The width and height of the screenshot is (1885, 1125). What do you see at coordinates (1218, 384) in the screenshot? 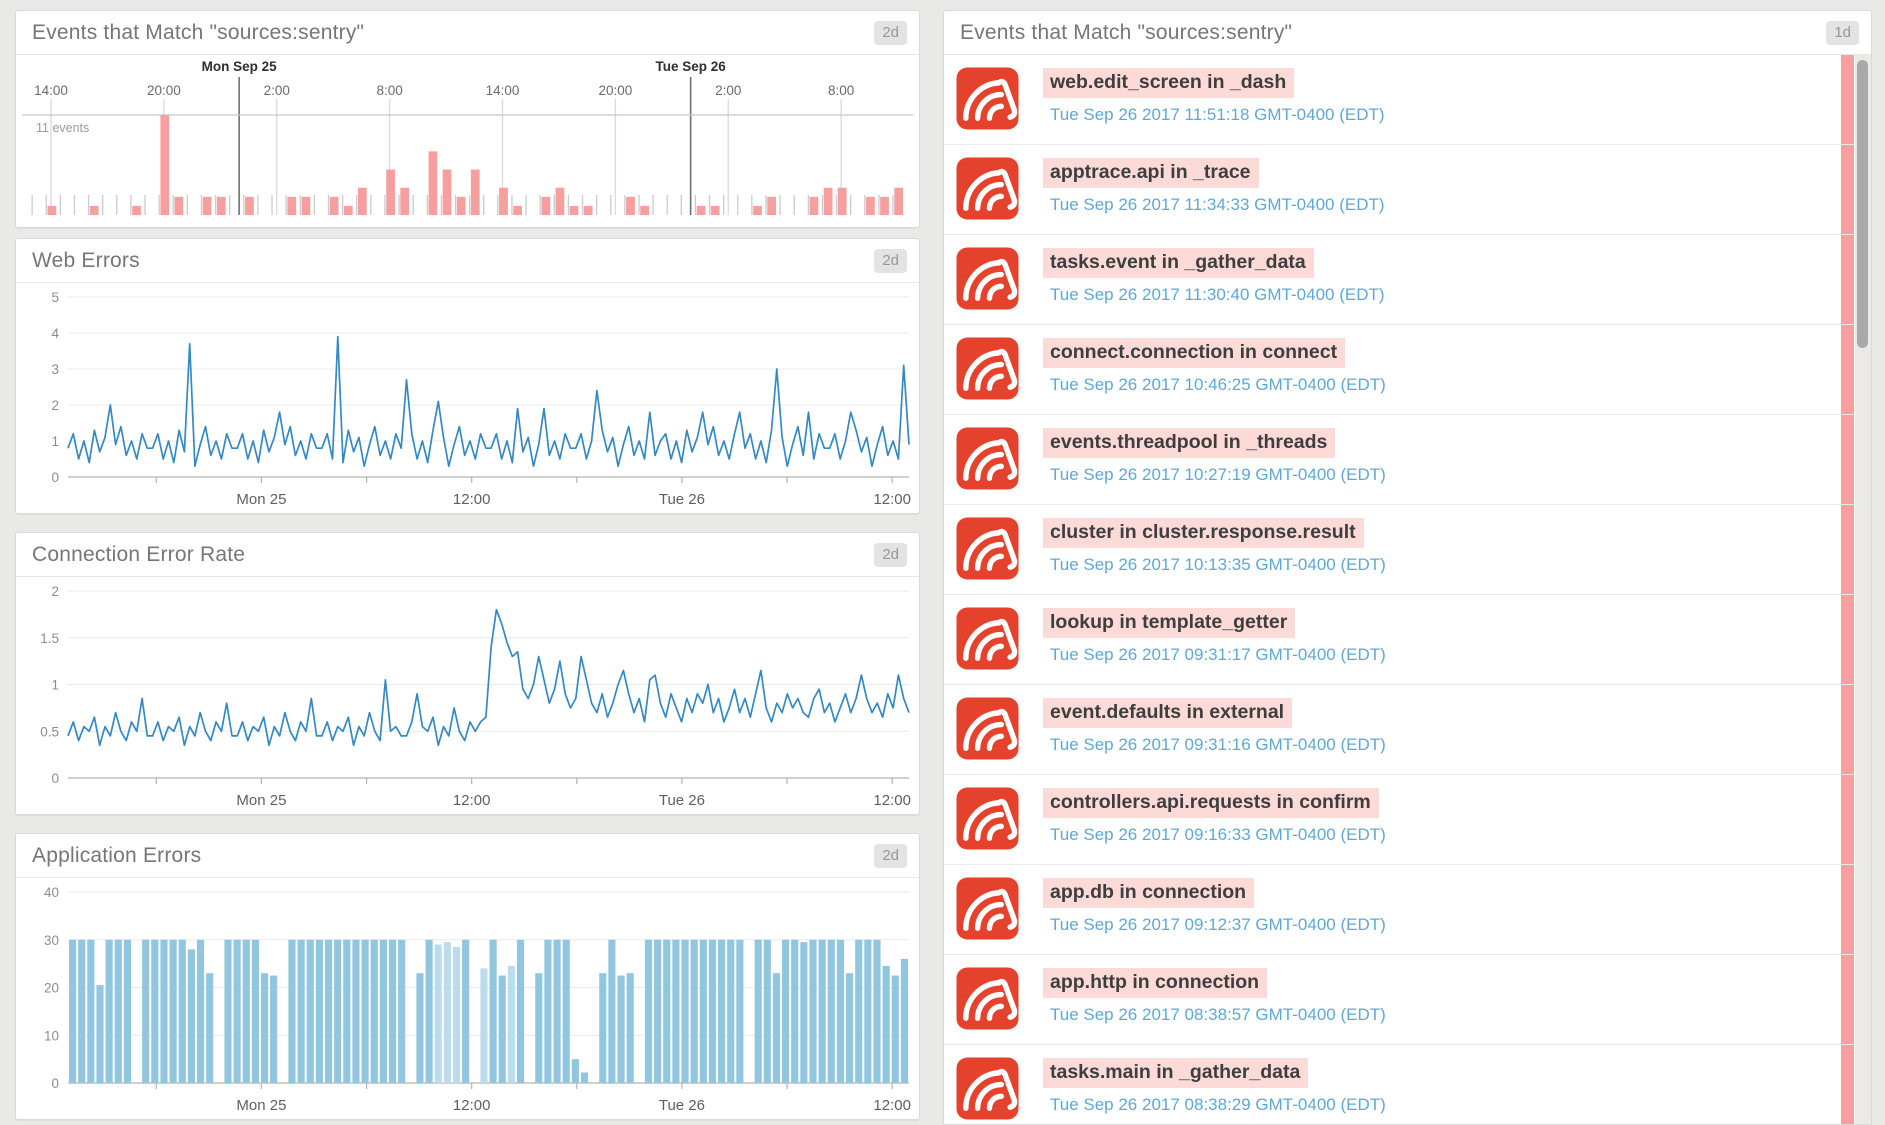
I see `event-timestamp: Tue Sep 26 2017 10:46:25 GMT-0400 (EDT)` at bounding box center [1218, 384].